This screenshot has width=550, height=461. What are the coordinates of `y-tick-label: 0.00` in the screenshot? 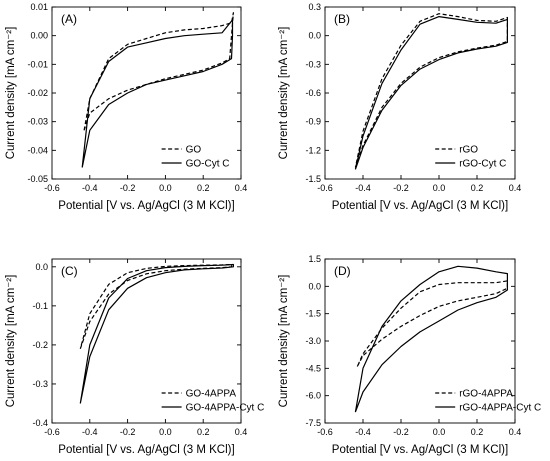 It's located at (39, 36).